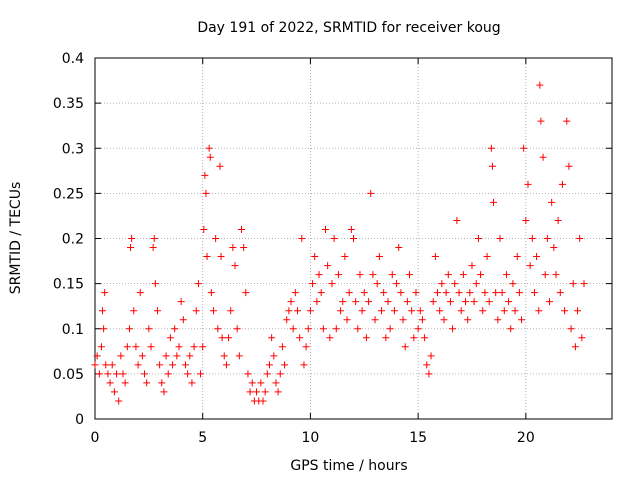 This screenshot has width=640, height=480. I want to click on x-axis-label: GPS time / hours, so click(348, 466).